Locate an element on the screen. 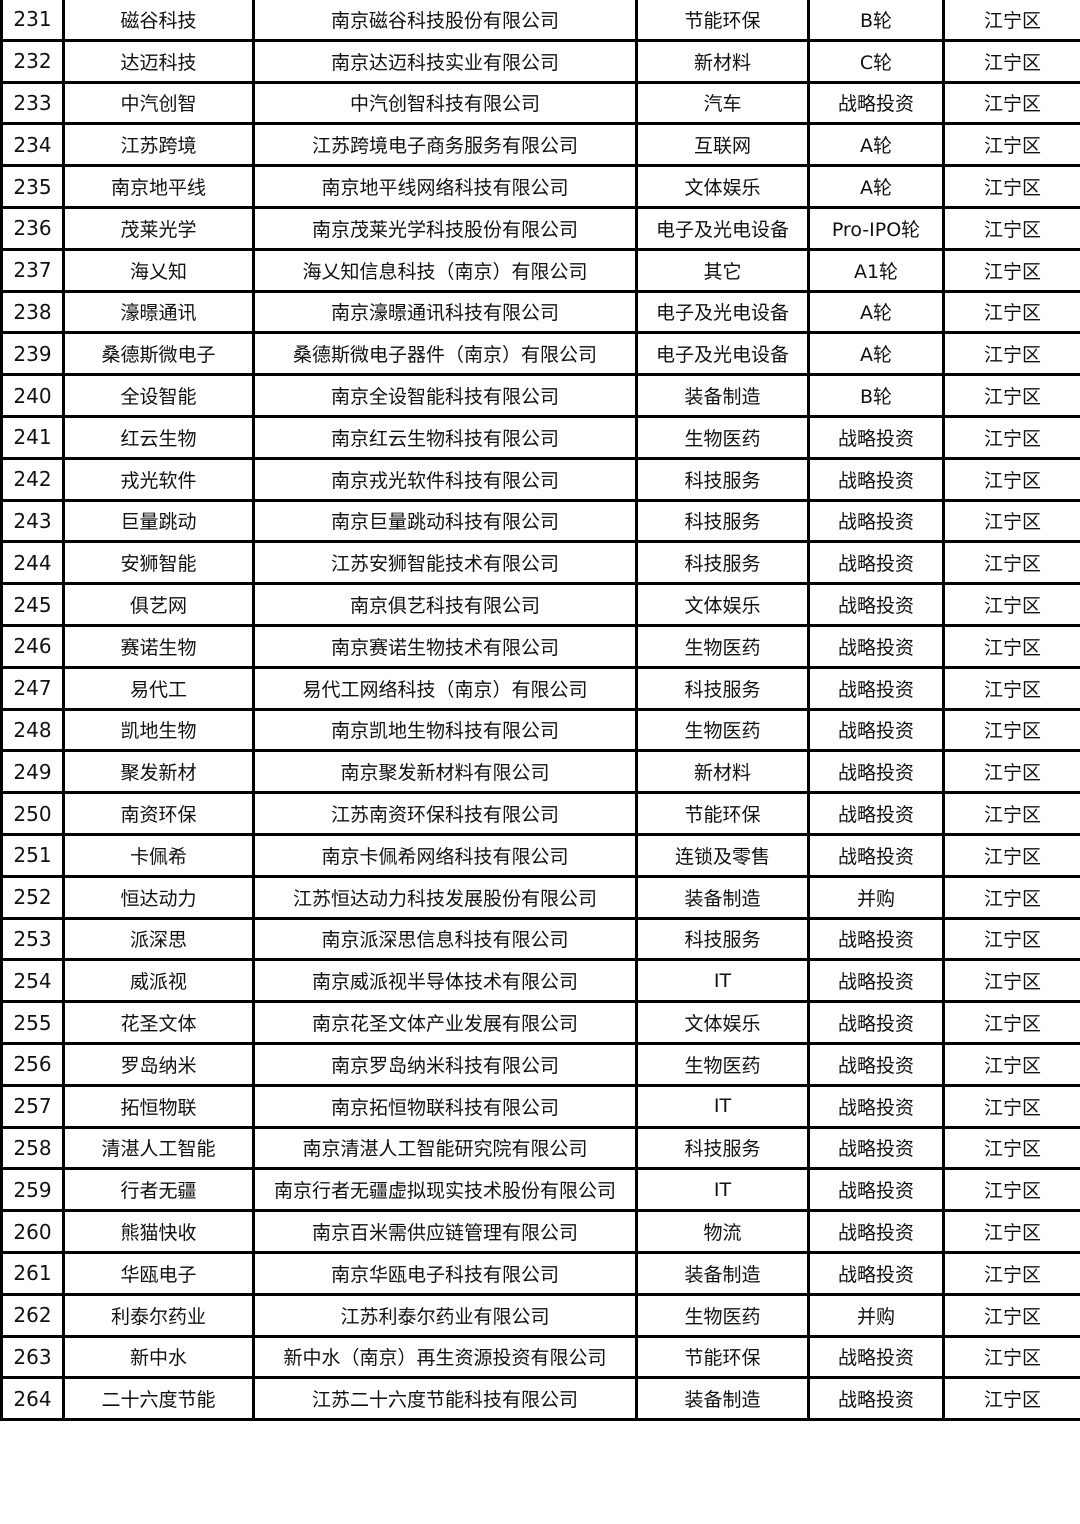  table-row: 235 南京地平线 南京地平线网络科技有限公司 文体娱乐 A轮 江宁区 is located at coordinates (540, 186).